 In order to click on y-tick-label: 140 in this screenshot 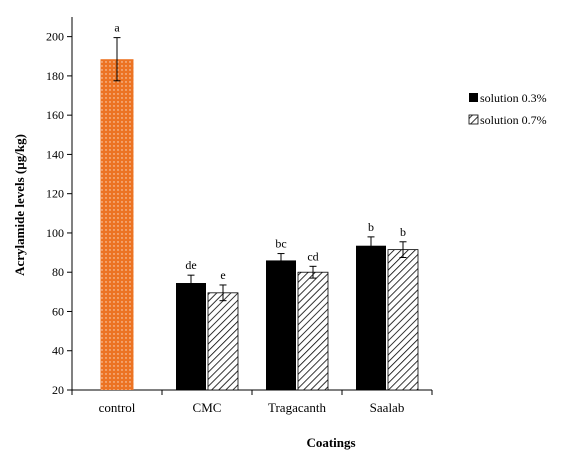, I will do `click(55, 154)`.